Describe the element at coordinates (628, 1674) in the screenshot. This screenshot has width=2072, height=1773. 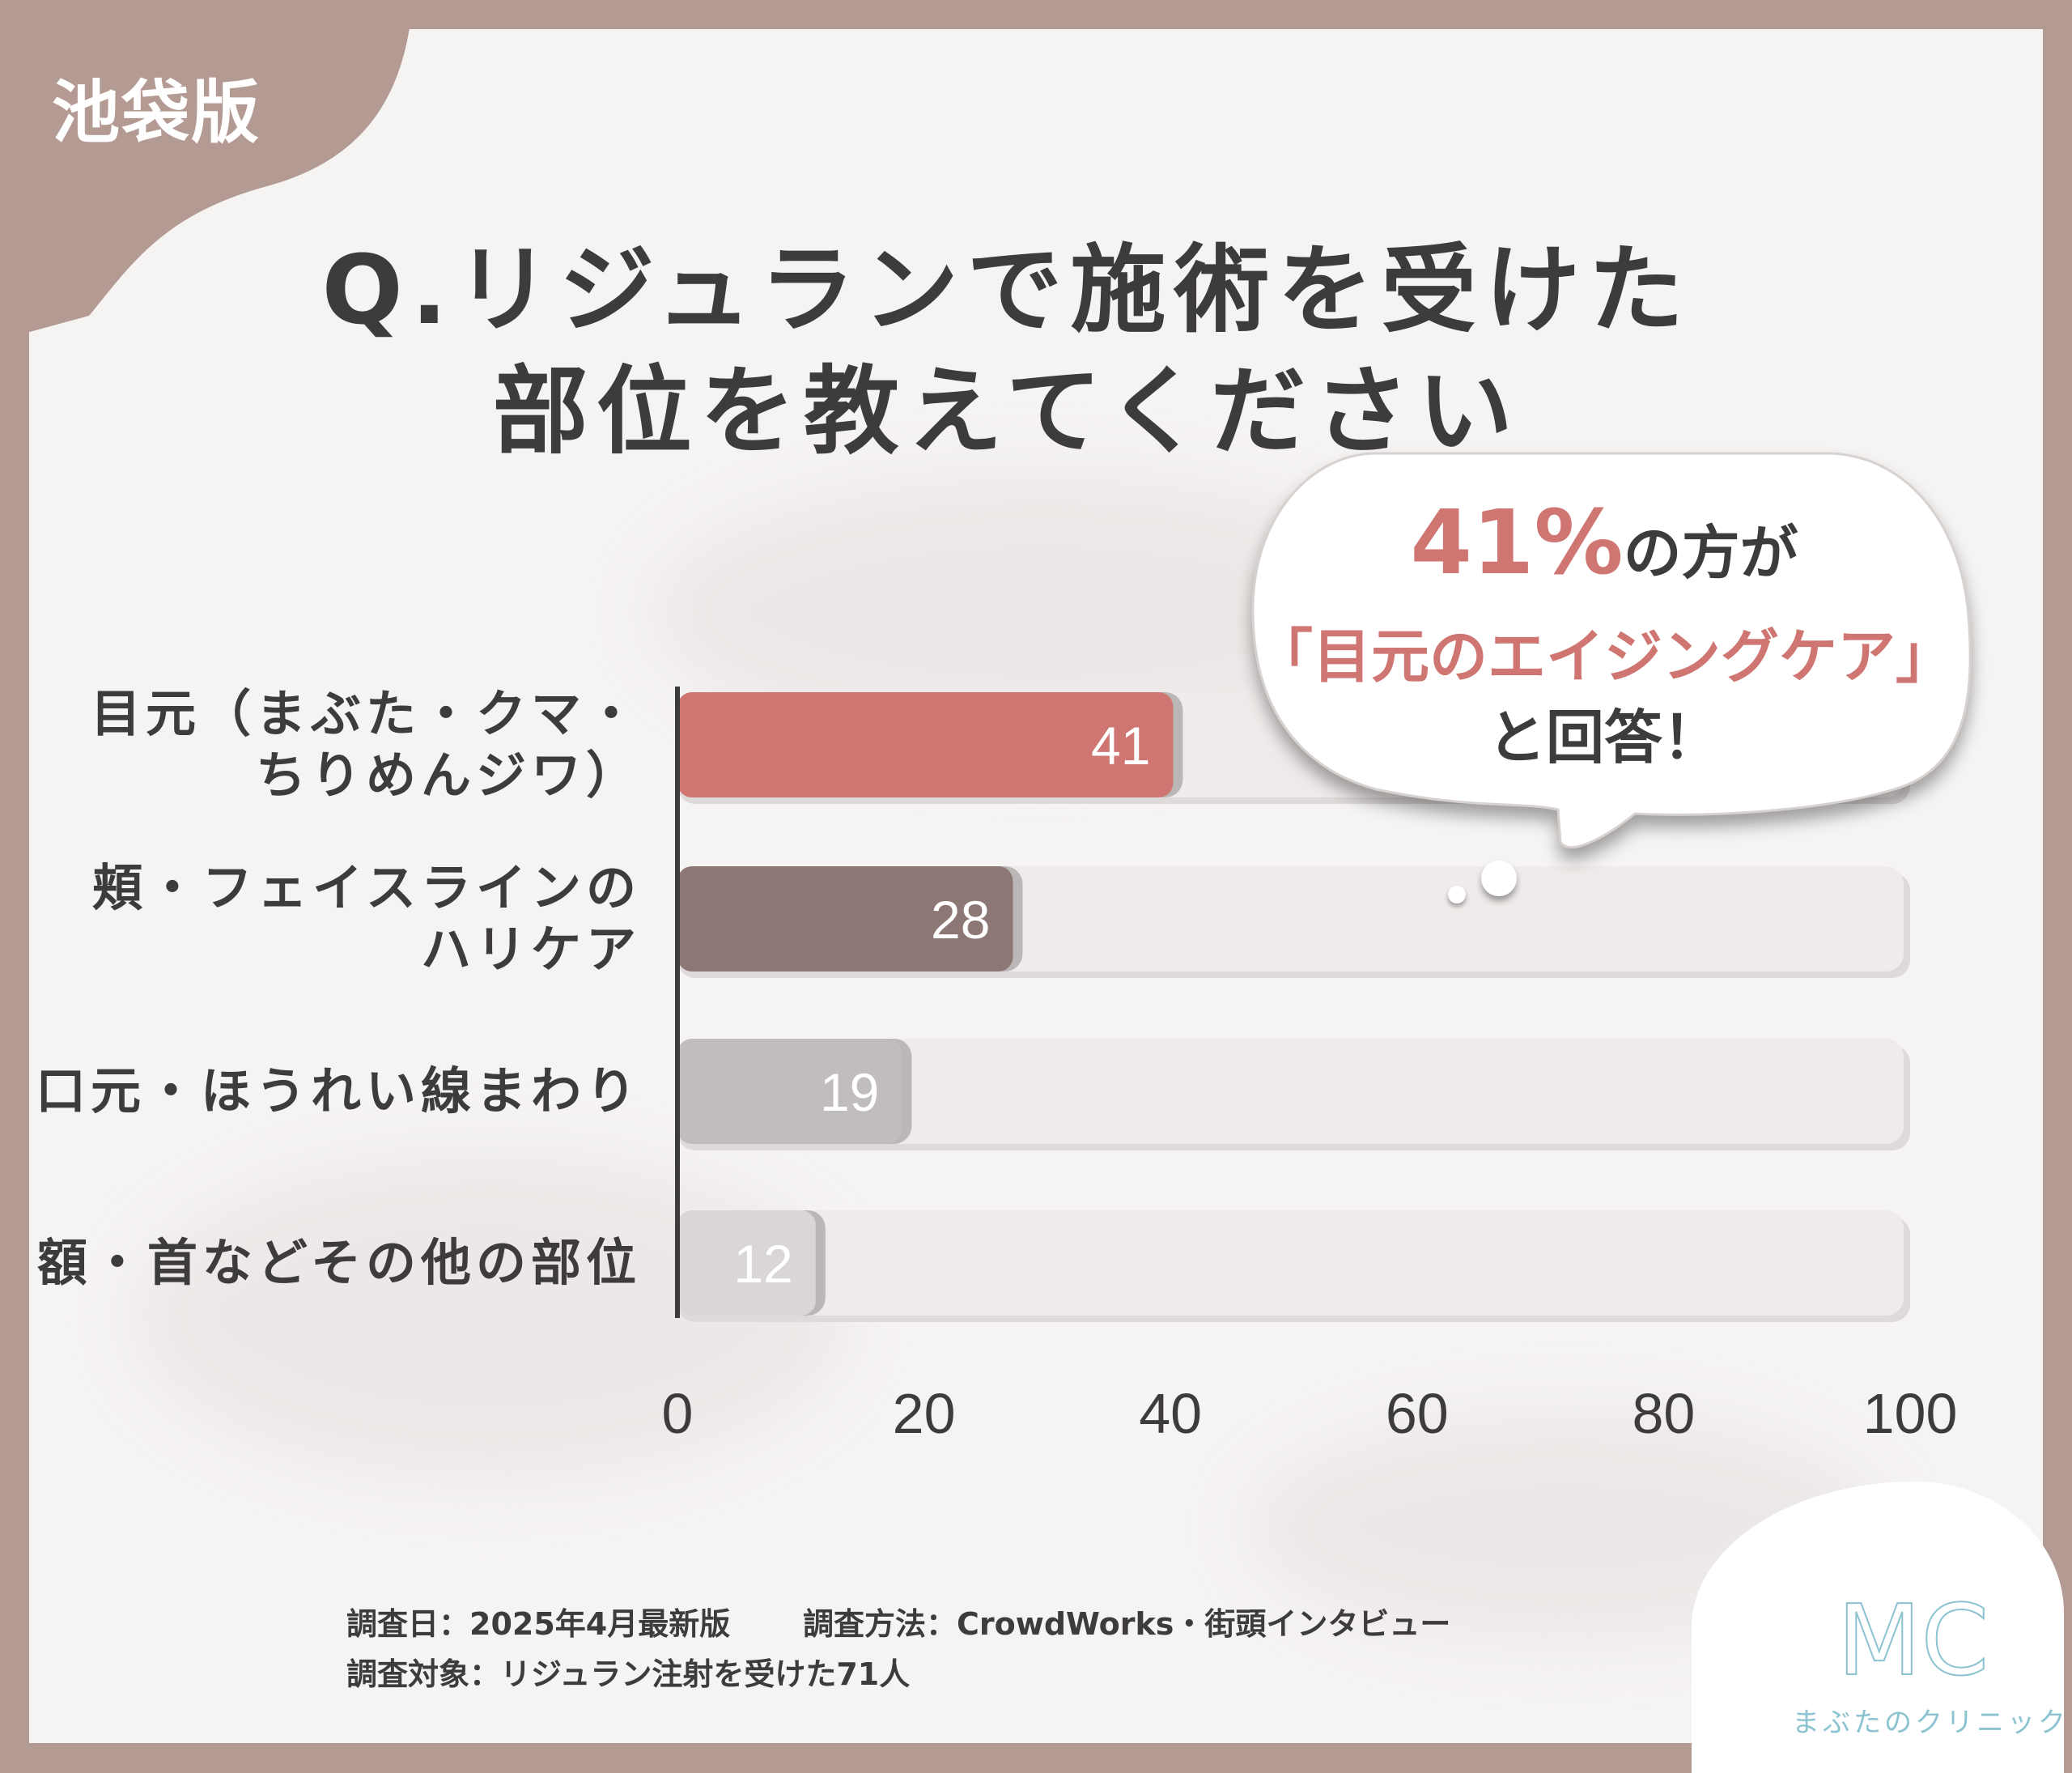
I see `survey-target: 調査対象：リジュラン注射を受けた71人` at that location.